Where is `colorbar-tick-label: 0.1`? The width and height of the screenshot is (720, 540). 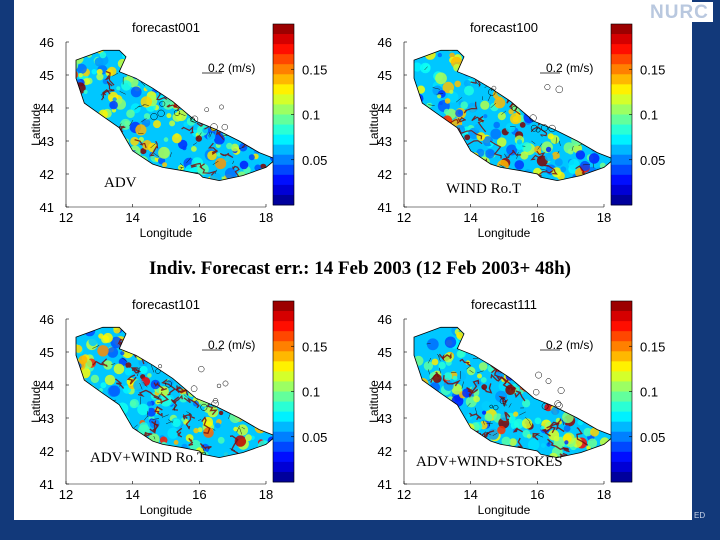
colorbar-tick-label: 0.1 is located at coordinates (311, 115).